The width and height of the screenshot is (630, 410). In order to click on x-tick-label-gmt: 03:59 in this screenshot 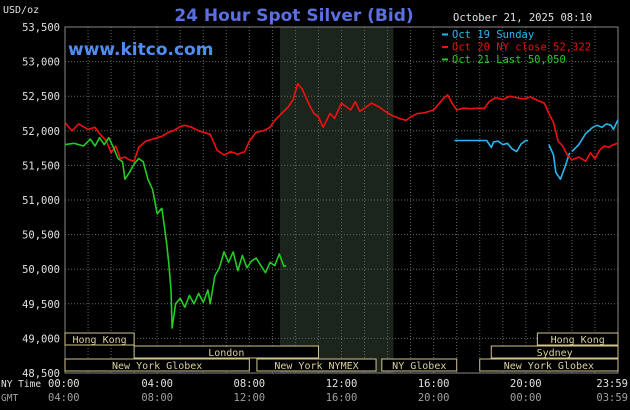, I will do `click(612, 398)`.